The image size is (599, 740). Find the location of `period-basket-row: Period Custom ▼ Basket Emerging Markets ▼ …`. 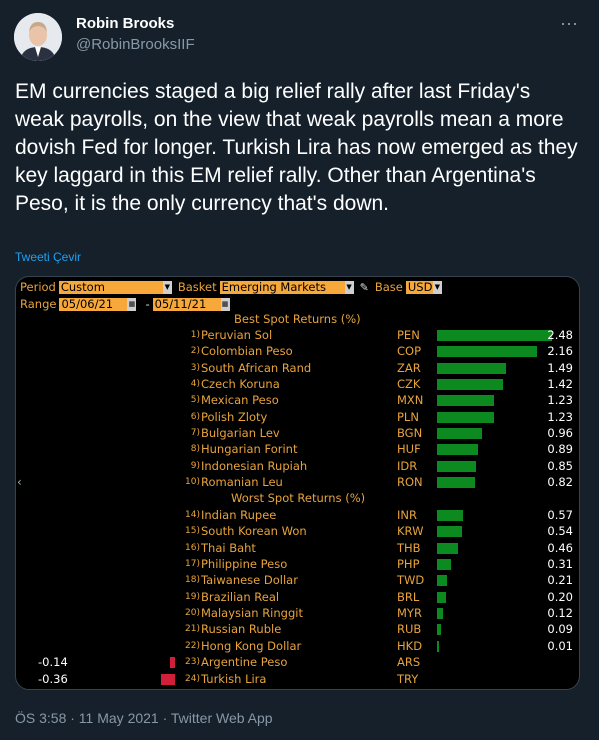

period-basket-row: Period Custom ▼ Basket Emerging Markets ▼ … is located at coordinates (234, 287).